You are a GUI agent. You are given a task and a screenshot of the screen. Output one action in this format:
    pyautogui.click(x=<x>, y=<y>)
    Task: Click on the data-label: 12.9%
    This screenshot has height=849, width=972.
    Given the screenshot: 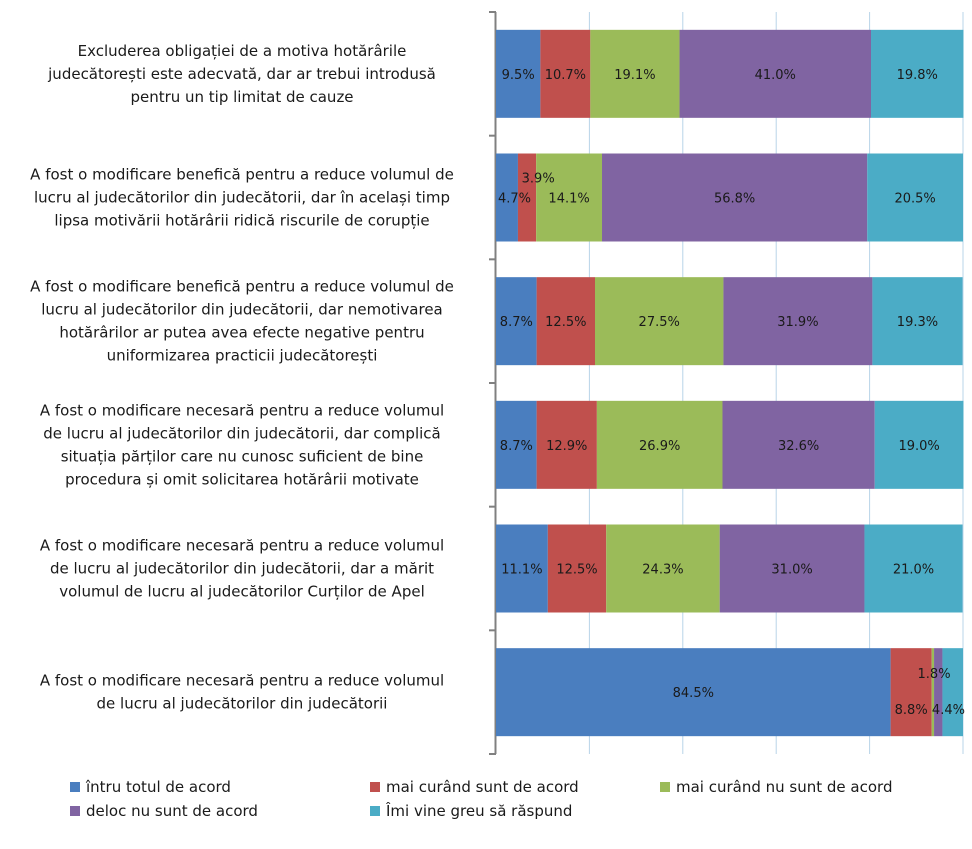 What is the action you would take?
    pyautogui.click(x=566, y=446)
    